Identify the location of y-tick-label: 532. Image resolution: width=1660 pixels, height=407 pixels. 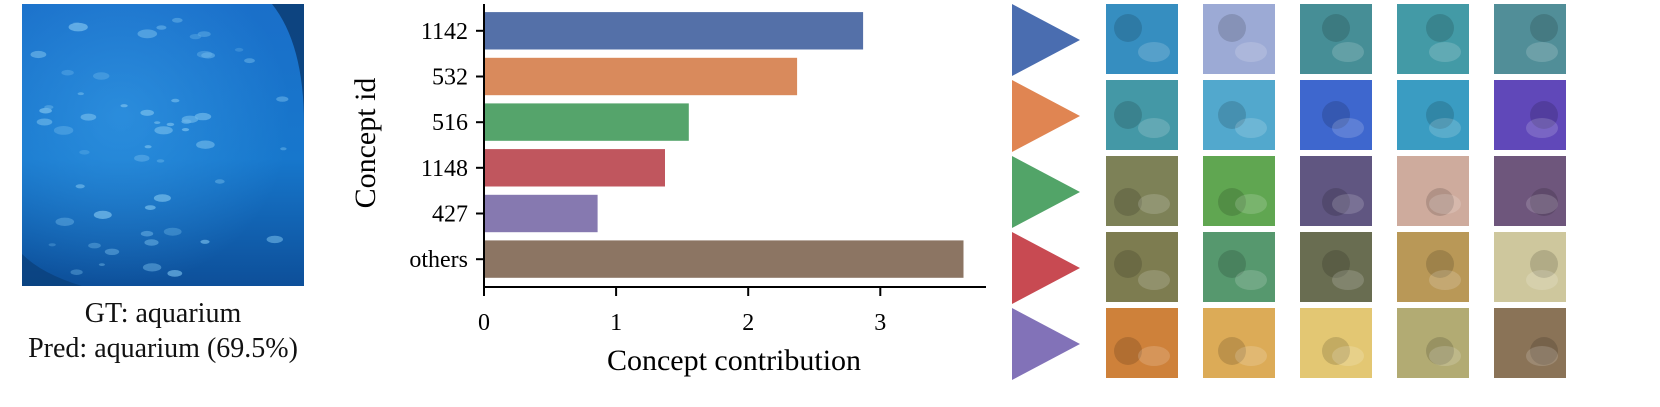
(450, 78).